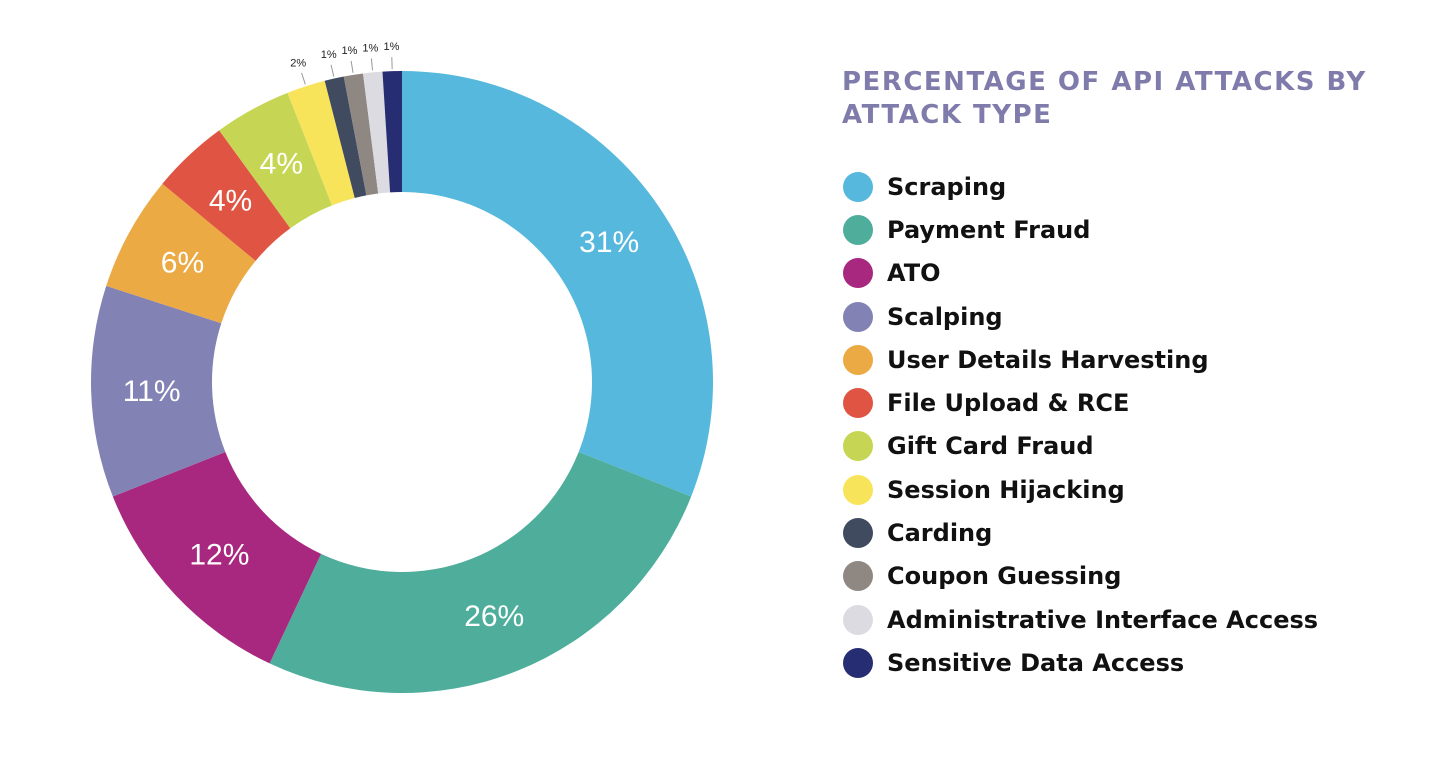 The width and height of the screenshot is (1440, 764). I want to click on value-label-scalping: 11%, so click(152, 391).